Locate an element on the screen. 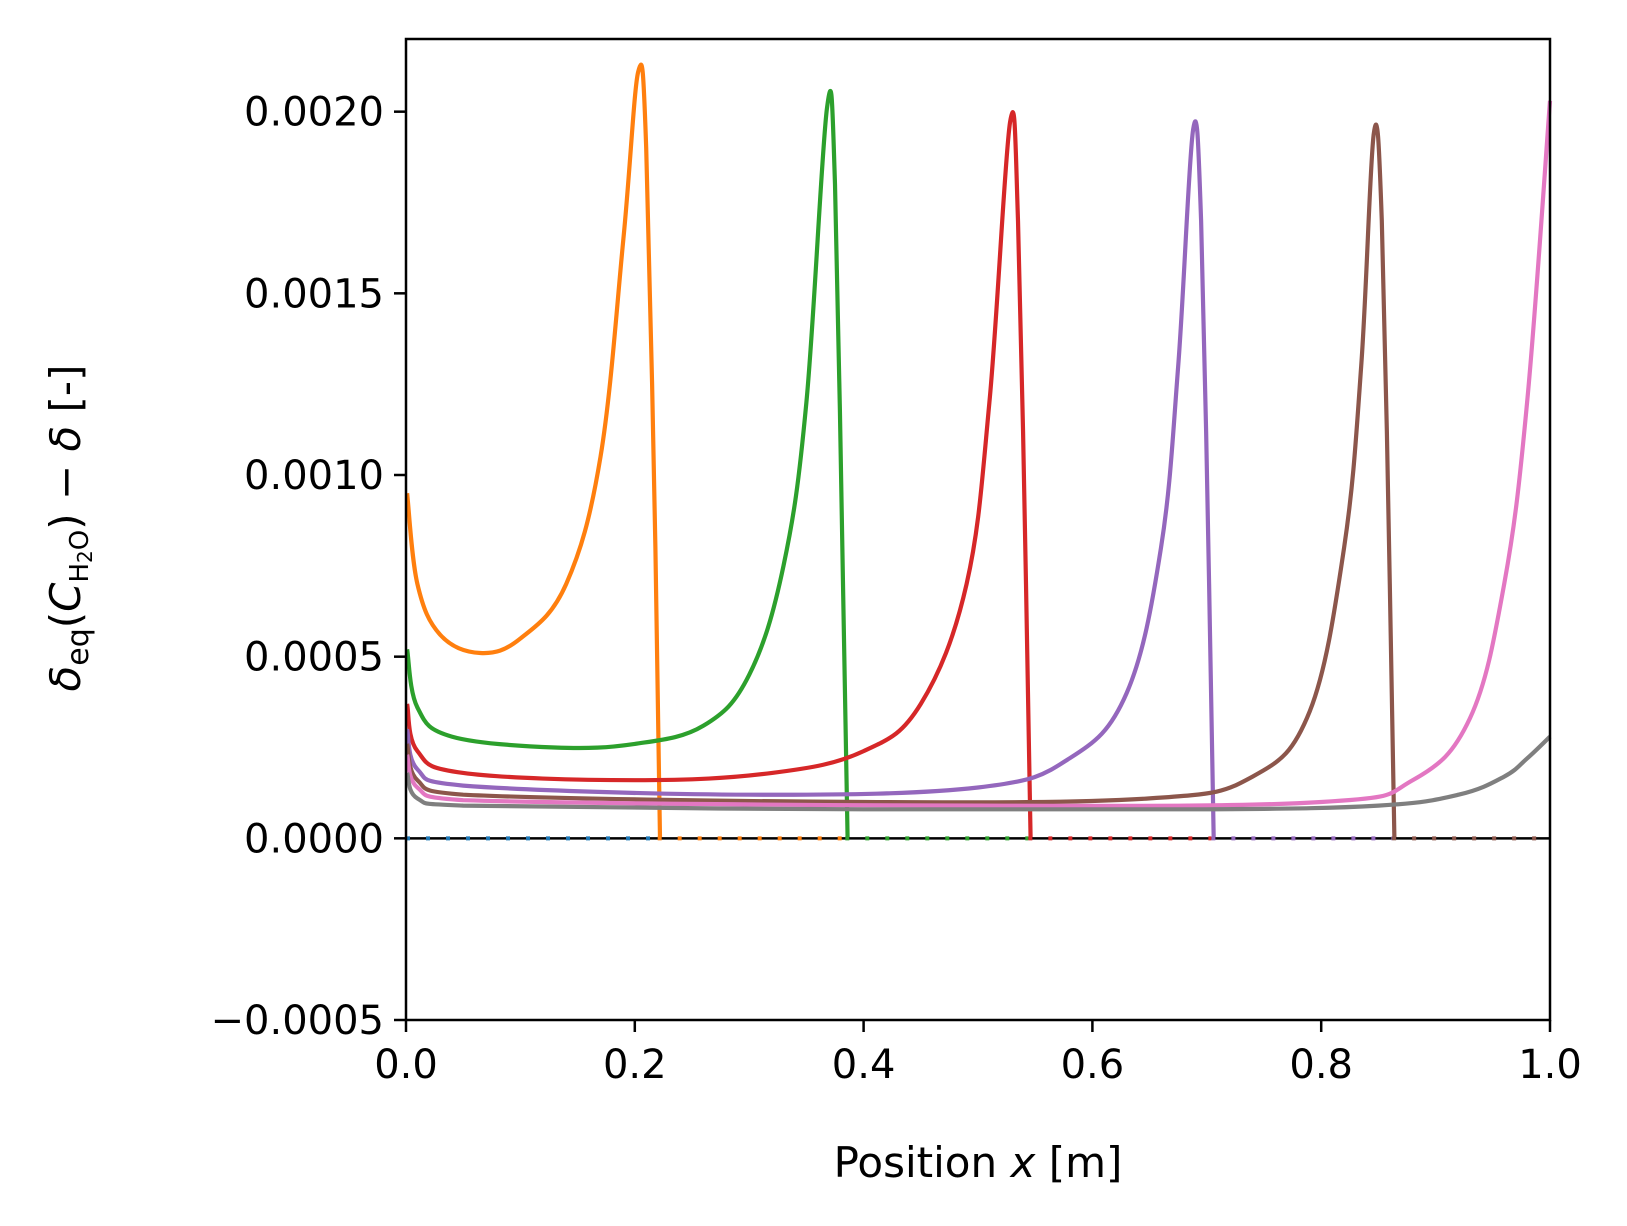  y-tick-label: 0.0010 is located at coordinates (314, 476).